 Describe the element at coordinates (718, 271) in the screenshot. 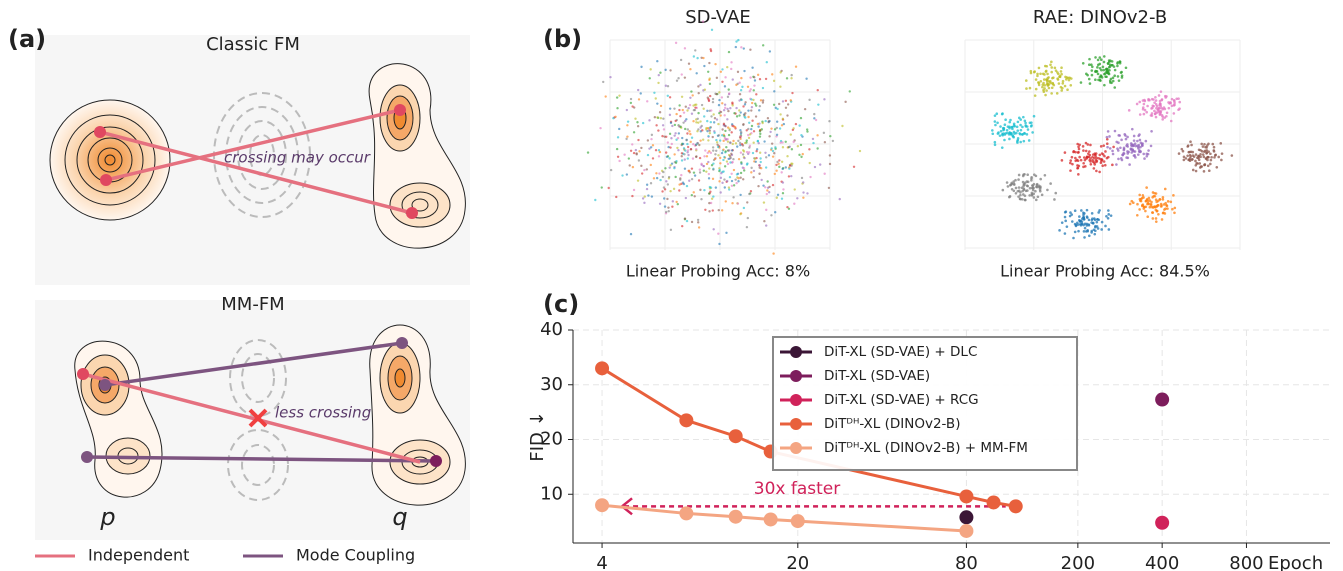

I see `caption: Linear Probing Acc: 8%` at that location.